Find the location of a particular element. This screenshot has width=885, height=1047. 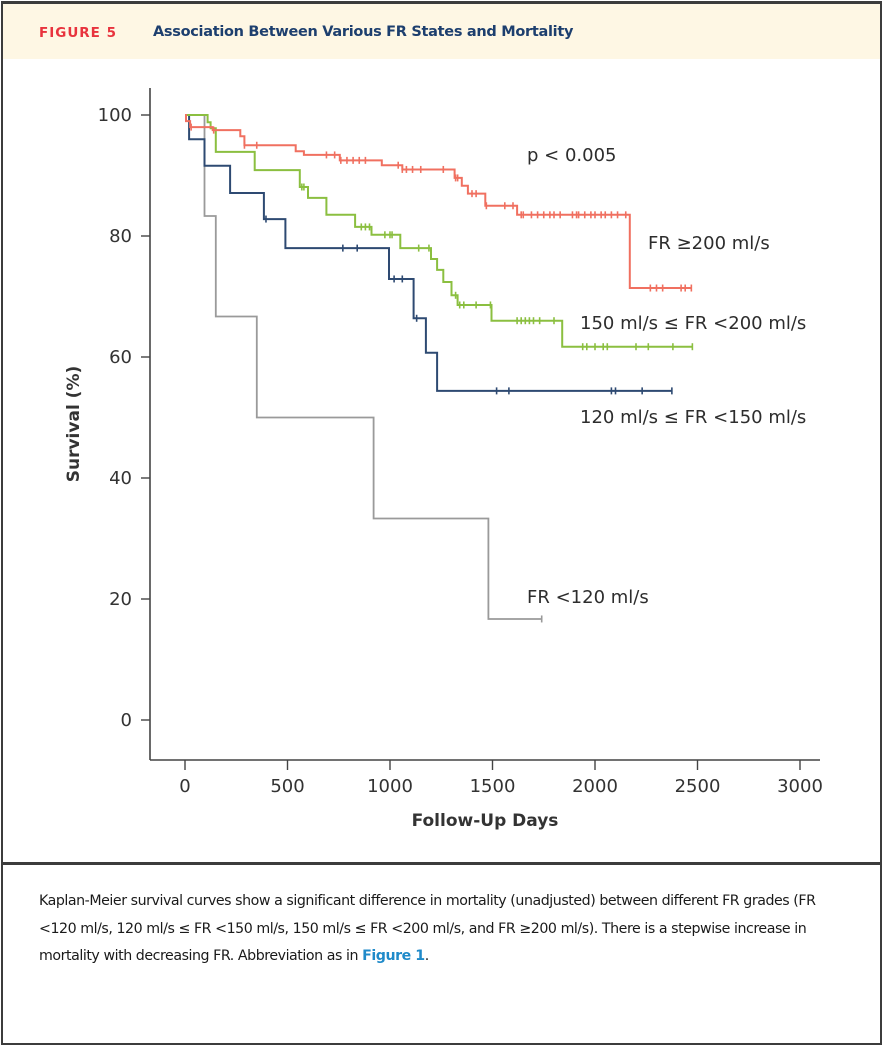

x-tick-label: 2500 is located at coordinates (698, 786).